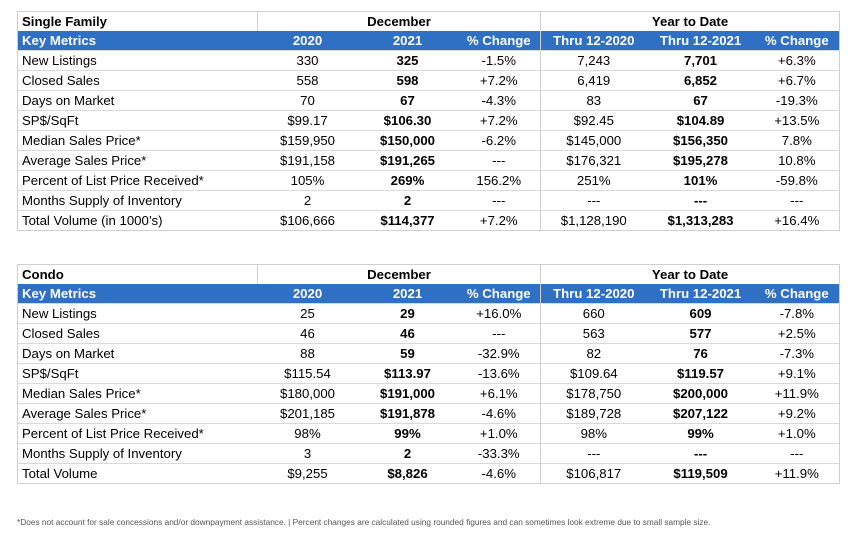  Describe the element at coordinates (307, 433) in the screenshot. I see `metric-value: 98%` at that location.